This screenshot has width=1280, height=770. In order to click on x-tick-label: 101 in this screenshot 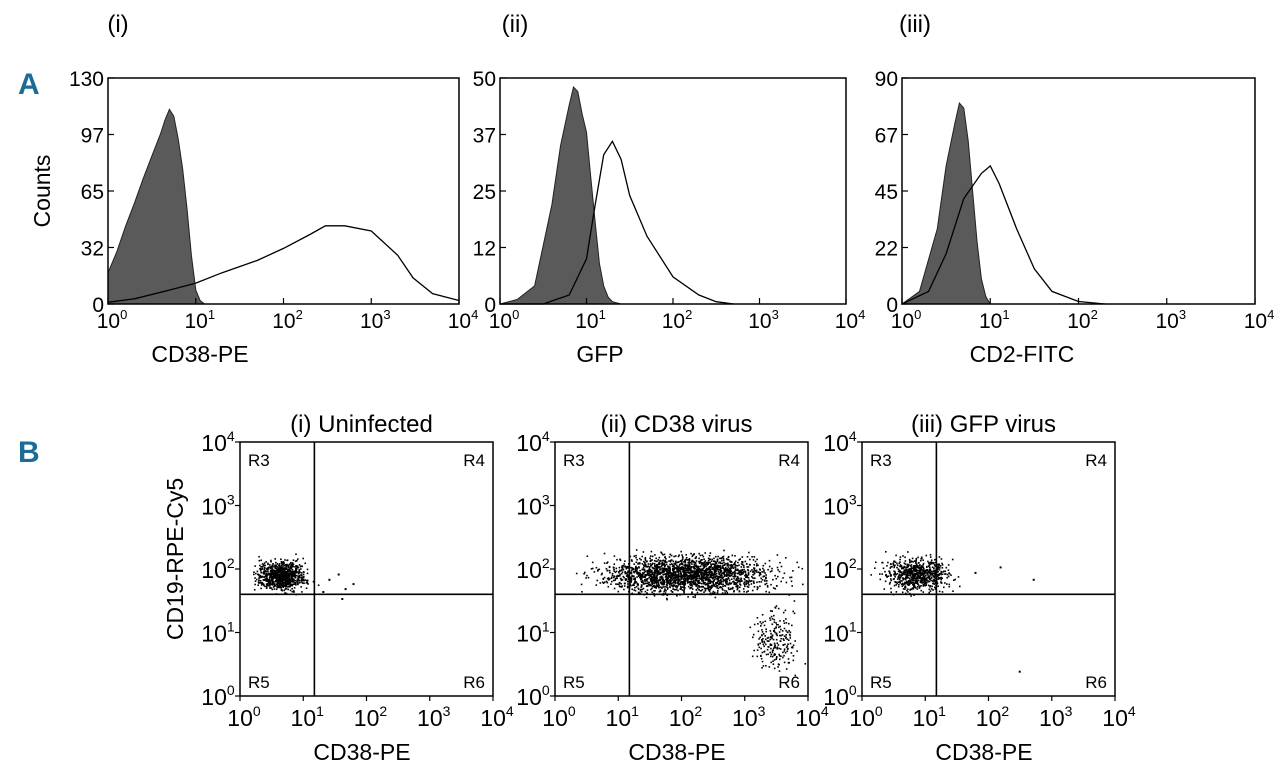, I will do `click(994, 320)`.